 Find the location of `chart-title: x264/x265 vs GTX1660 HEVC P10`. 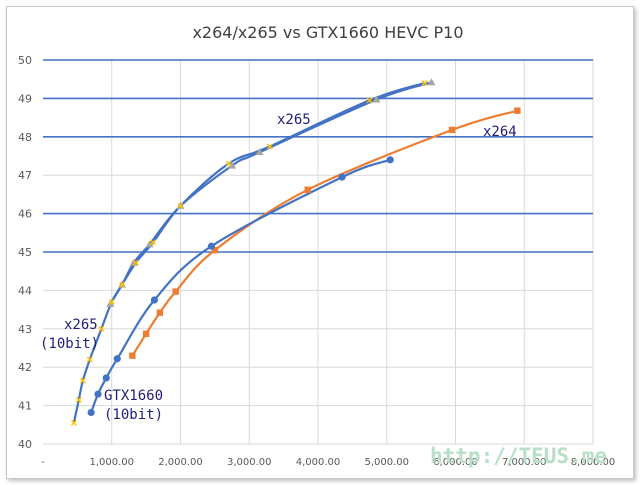

chart-title: x264/x265 vs GTX1660 HEVC P10 is located at coordinates (327, 32).